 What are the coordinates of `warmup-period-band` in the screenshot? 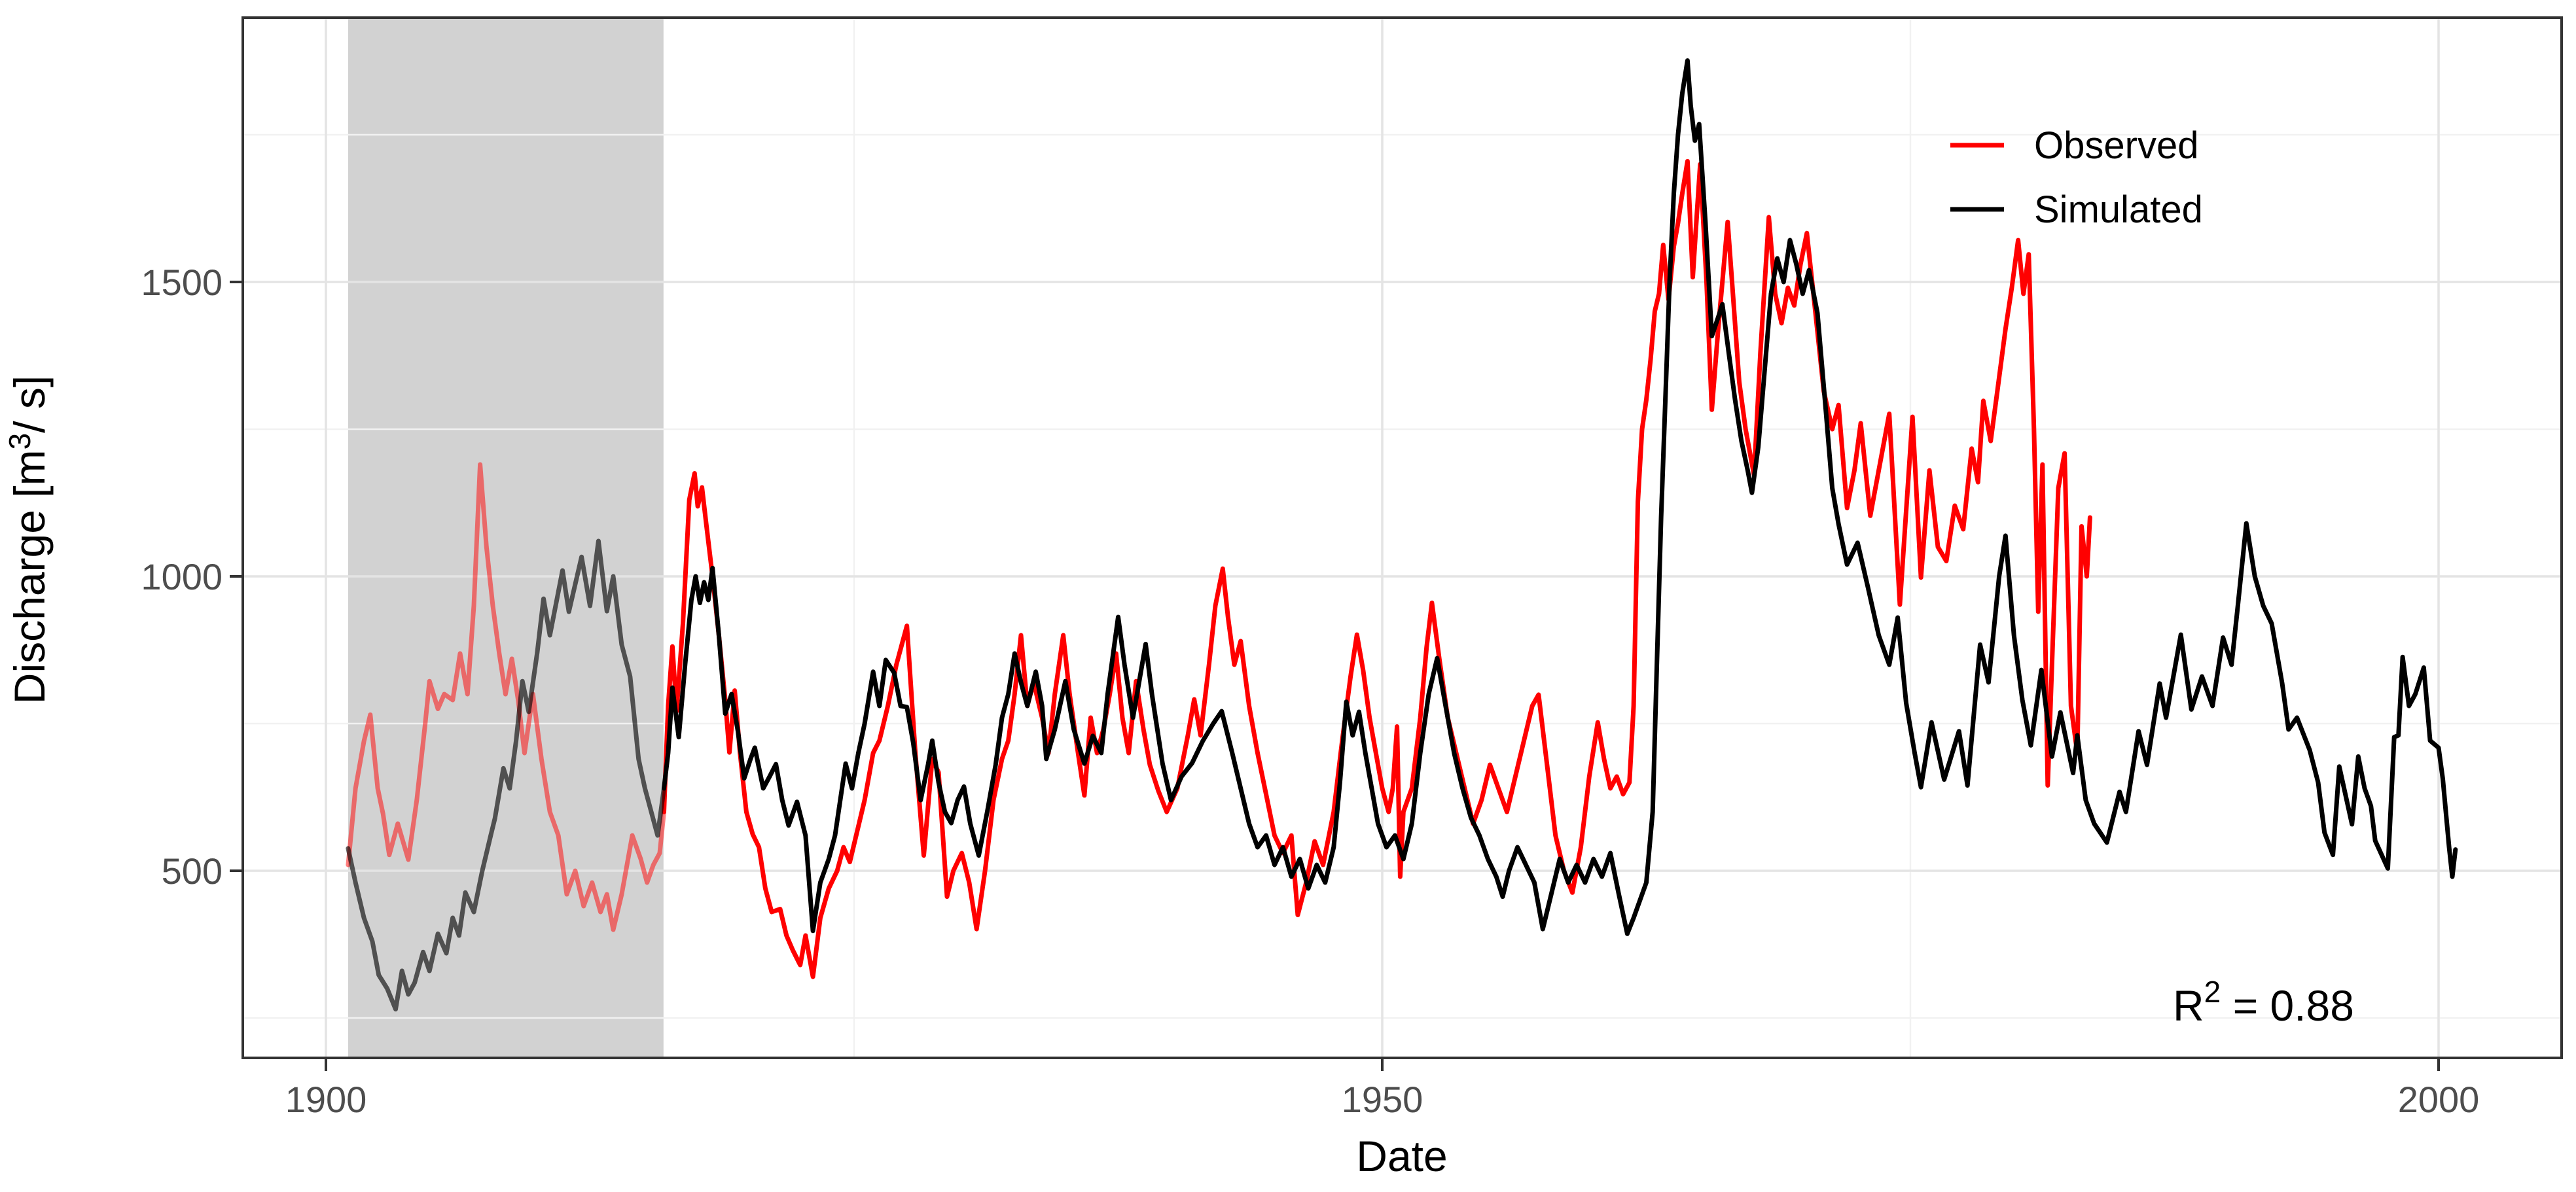 It's located at (506, 538).